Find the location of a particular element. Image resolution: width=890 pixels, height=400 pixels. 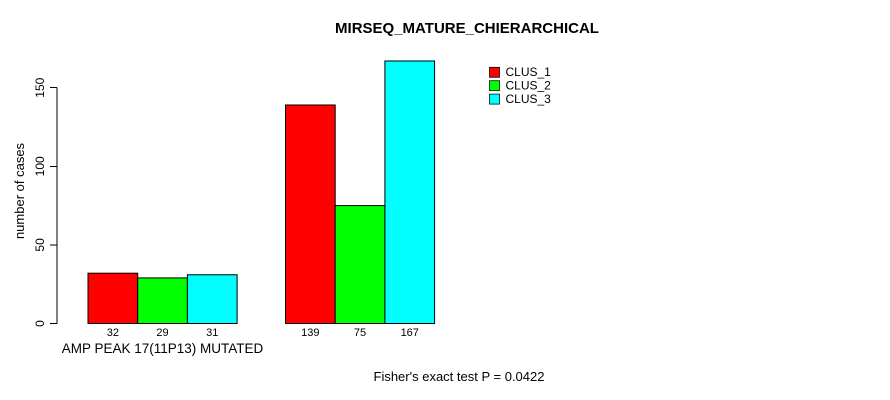

y-tick-label: 50 is located at coordinates (40, 245).